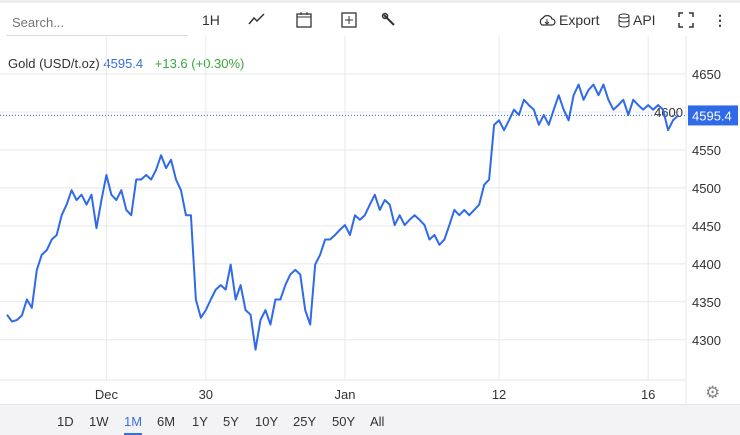 Image resolution: width=740 pixels, height=435 pixels. I want to click on range-button-all: All, so click(377, 421).